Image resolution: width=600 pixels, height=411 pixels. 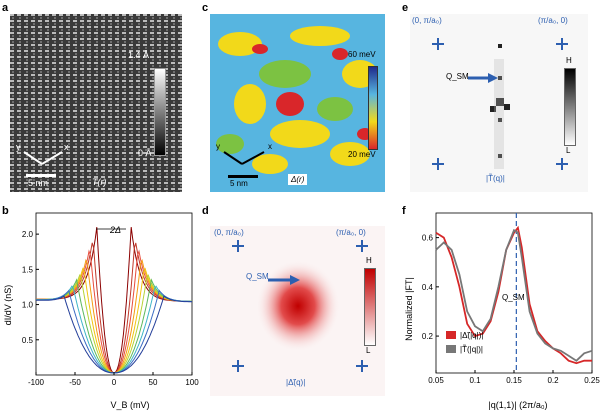 I want to click on chart-b-xlabel: V_B (mV), so click(x=129, y=405).